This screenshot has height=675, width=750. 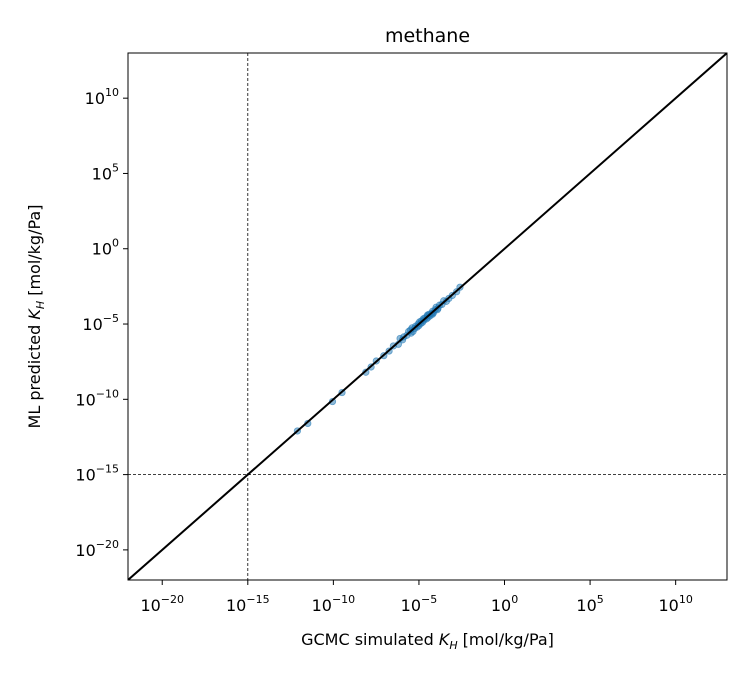 What do you see at coordinates (97, 398) in the screenshot?
I see `y-tick-label: 10⁻¹⁰` at bounding box center [97, 398].